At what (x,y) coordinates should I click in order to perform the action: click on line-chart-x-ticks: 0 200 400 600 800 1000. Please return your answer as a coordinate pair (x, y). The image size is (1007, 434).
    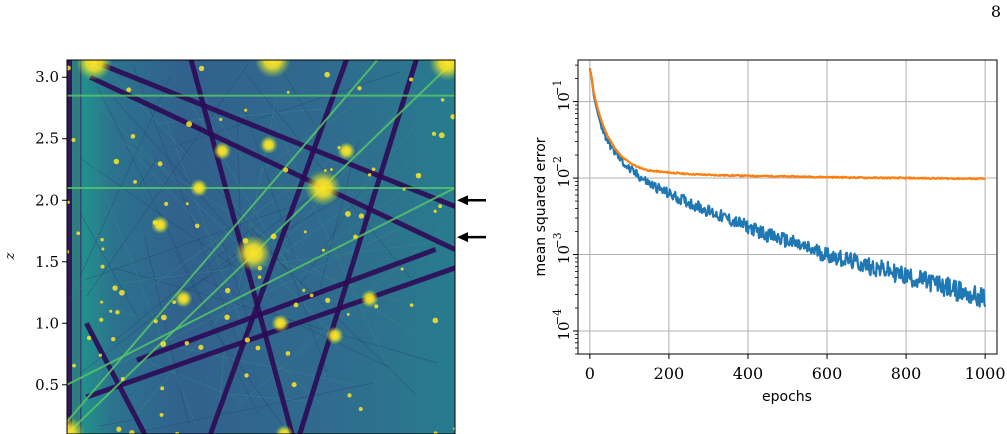
    Looking at the image, I should click on (795, 368).